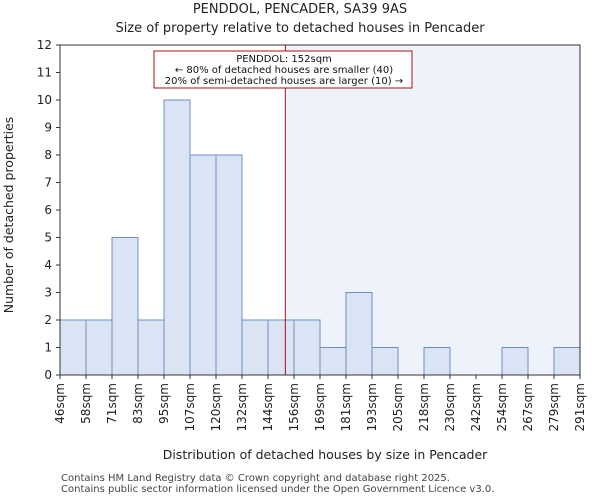  I want to click on y-tick-label: 1, so click(48, 348).